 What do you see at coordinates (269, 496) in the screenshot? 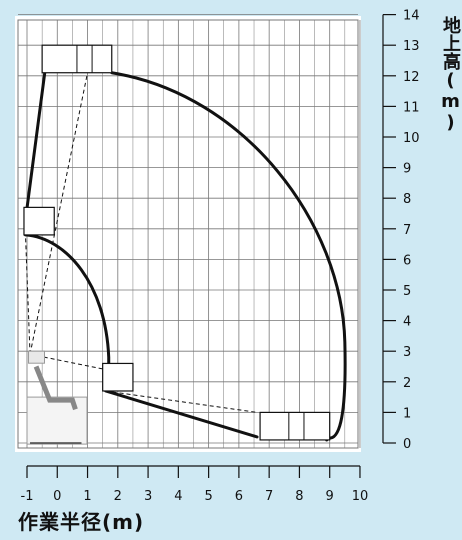
I see `x-tick-label: 7` at bounding box center [269, 496].